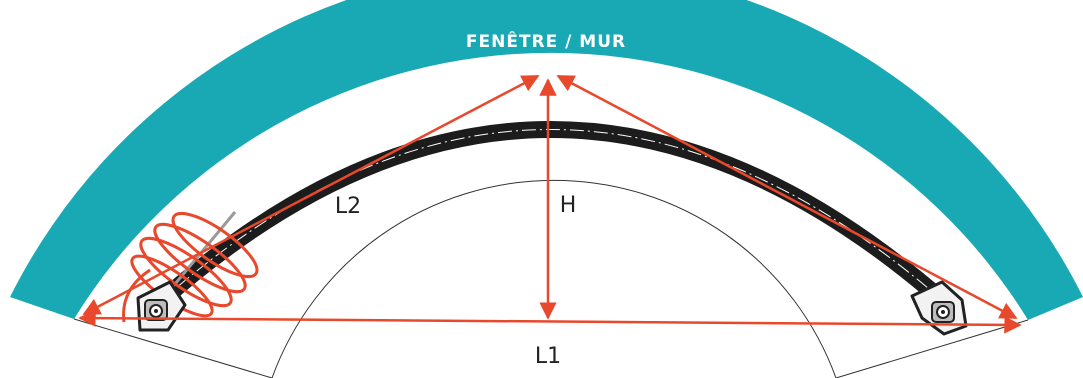 This screenshot has height=378, width=1083. What do you see at coordinates (568, 205) in the screenshot?
I see `h-label: H` at bounding box center [568, 205].